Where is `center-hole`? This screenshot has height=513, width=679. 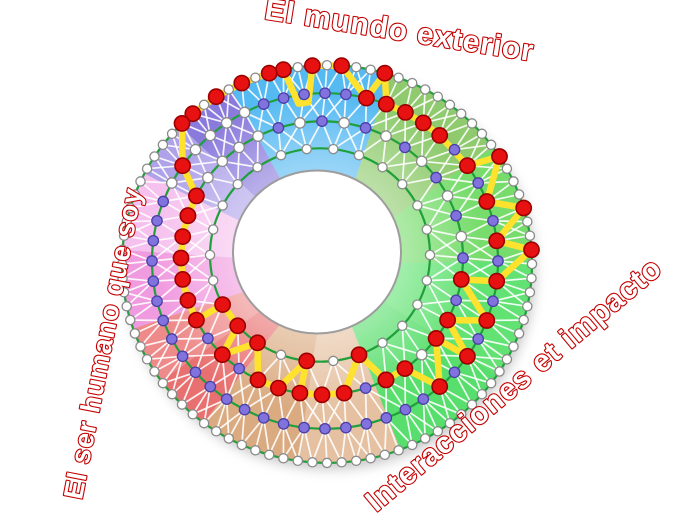 center-hole is located at coordinates (317, 252).